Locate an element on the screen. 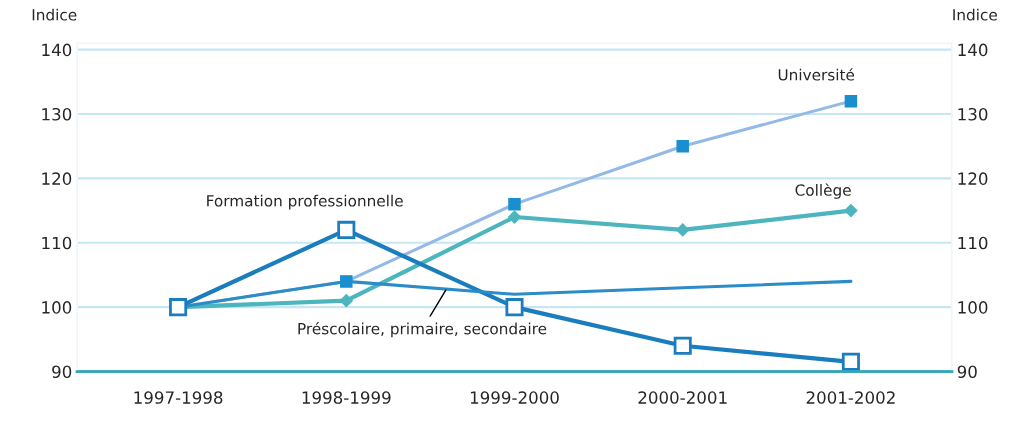 This screenshot has width=1029, height=432. y2-tick-label: 140 is located at coordinates (973, 50).